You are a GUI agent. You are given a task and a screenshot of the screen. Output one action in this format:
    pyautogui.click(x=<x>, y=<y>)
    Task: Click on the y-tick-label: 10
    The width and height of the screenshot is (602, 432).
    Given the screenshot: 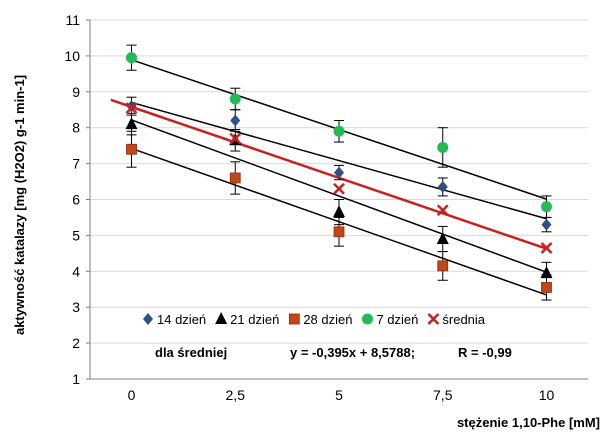 What is the action you would take?
    pyautogui.click(x=72, y=56)
    